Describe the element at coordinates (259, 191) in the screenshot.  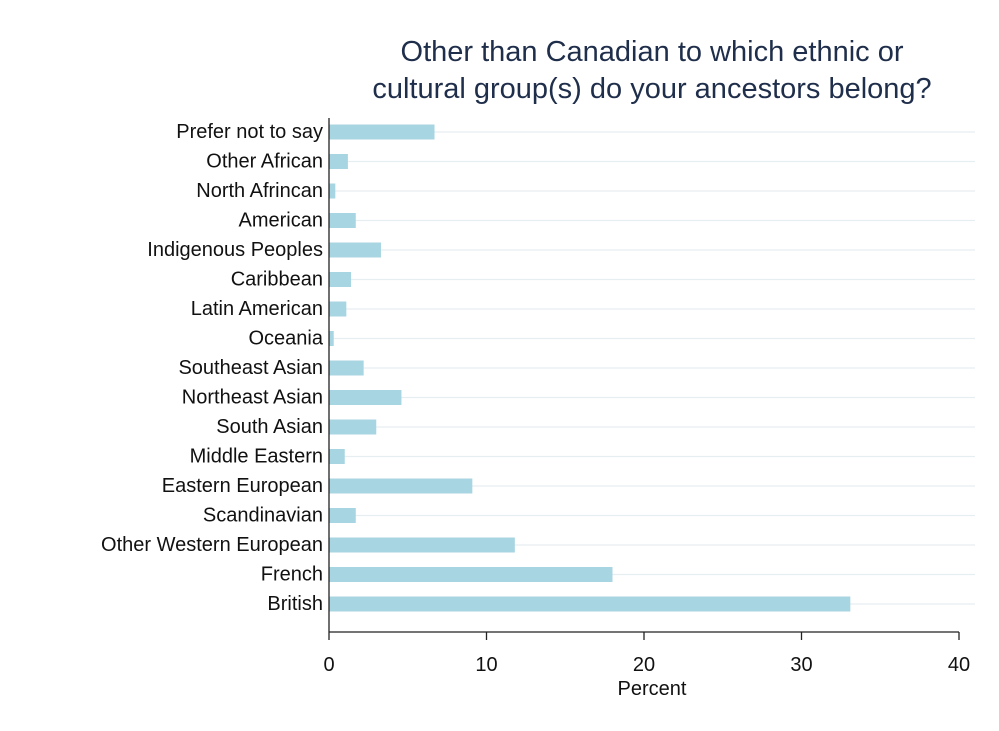
I see `category-label: North Afrincan` at that location.